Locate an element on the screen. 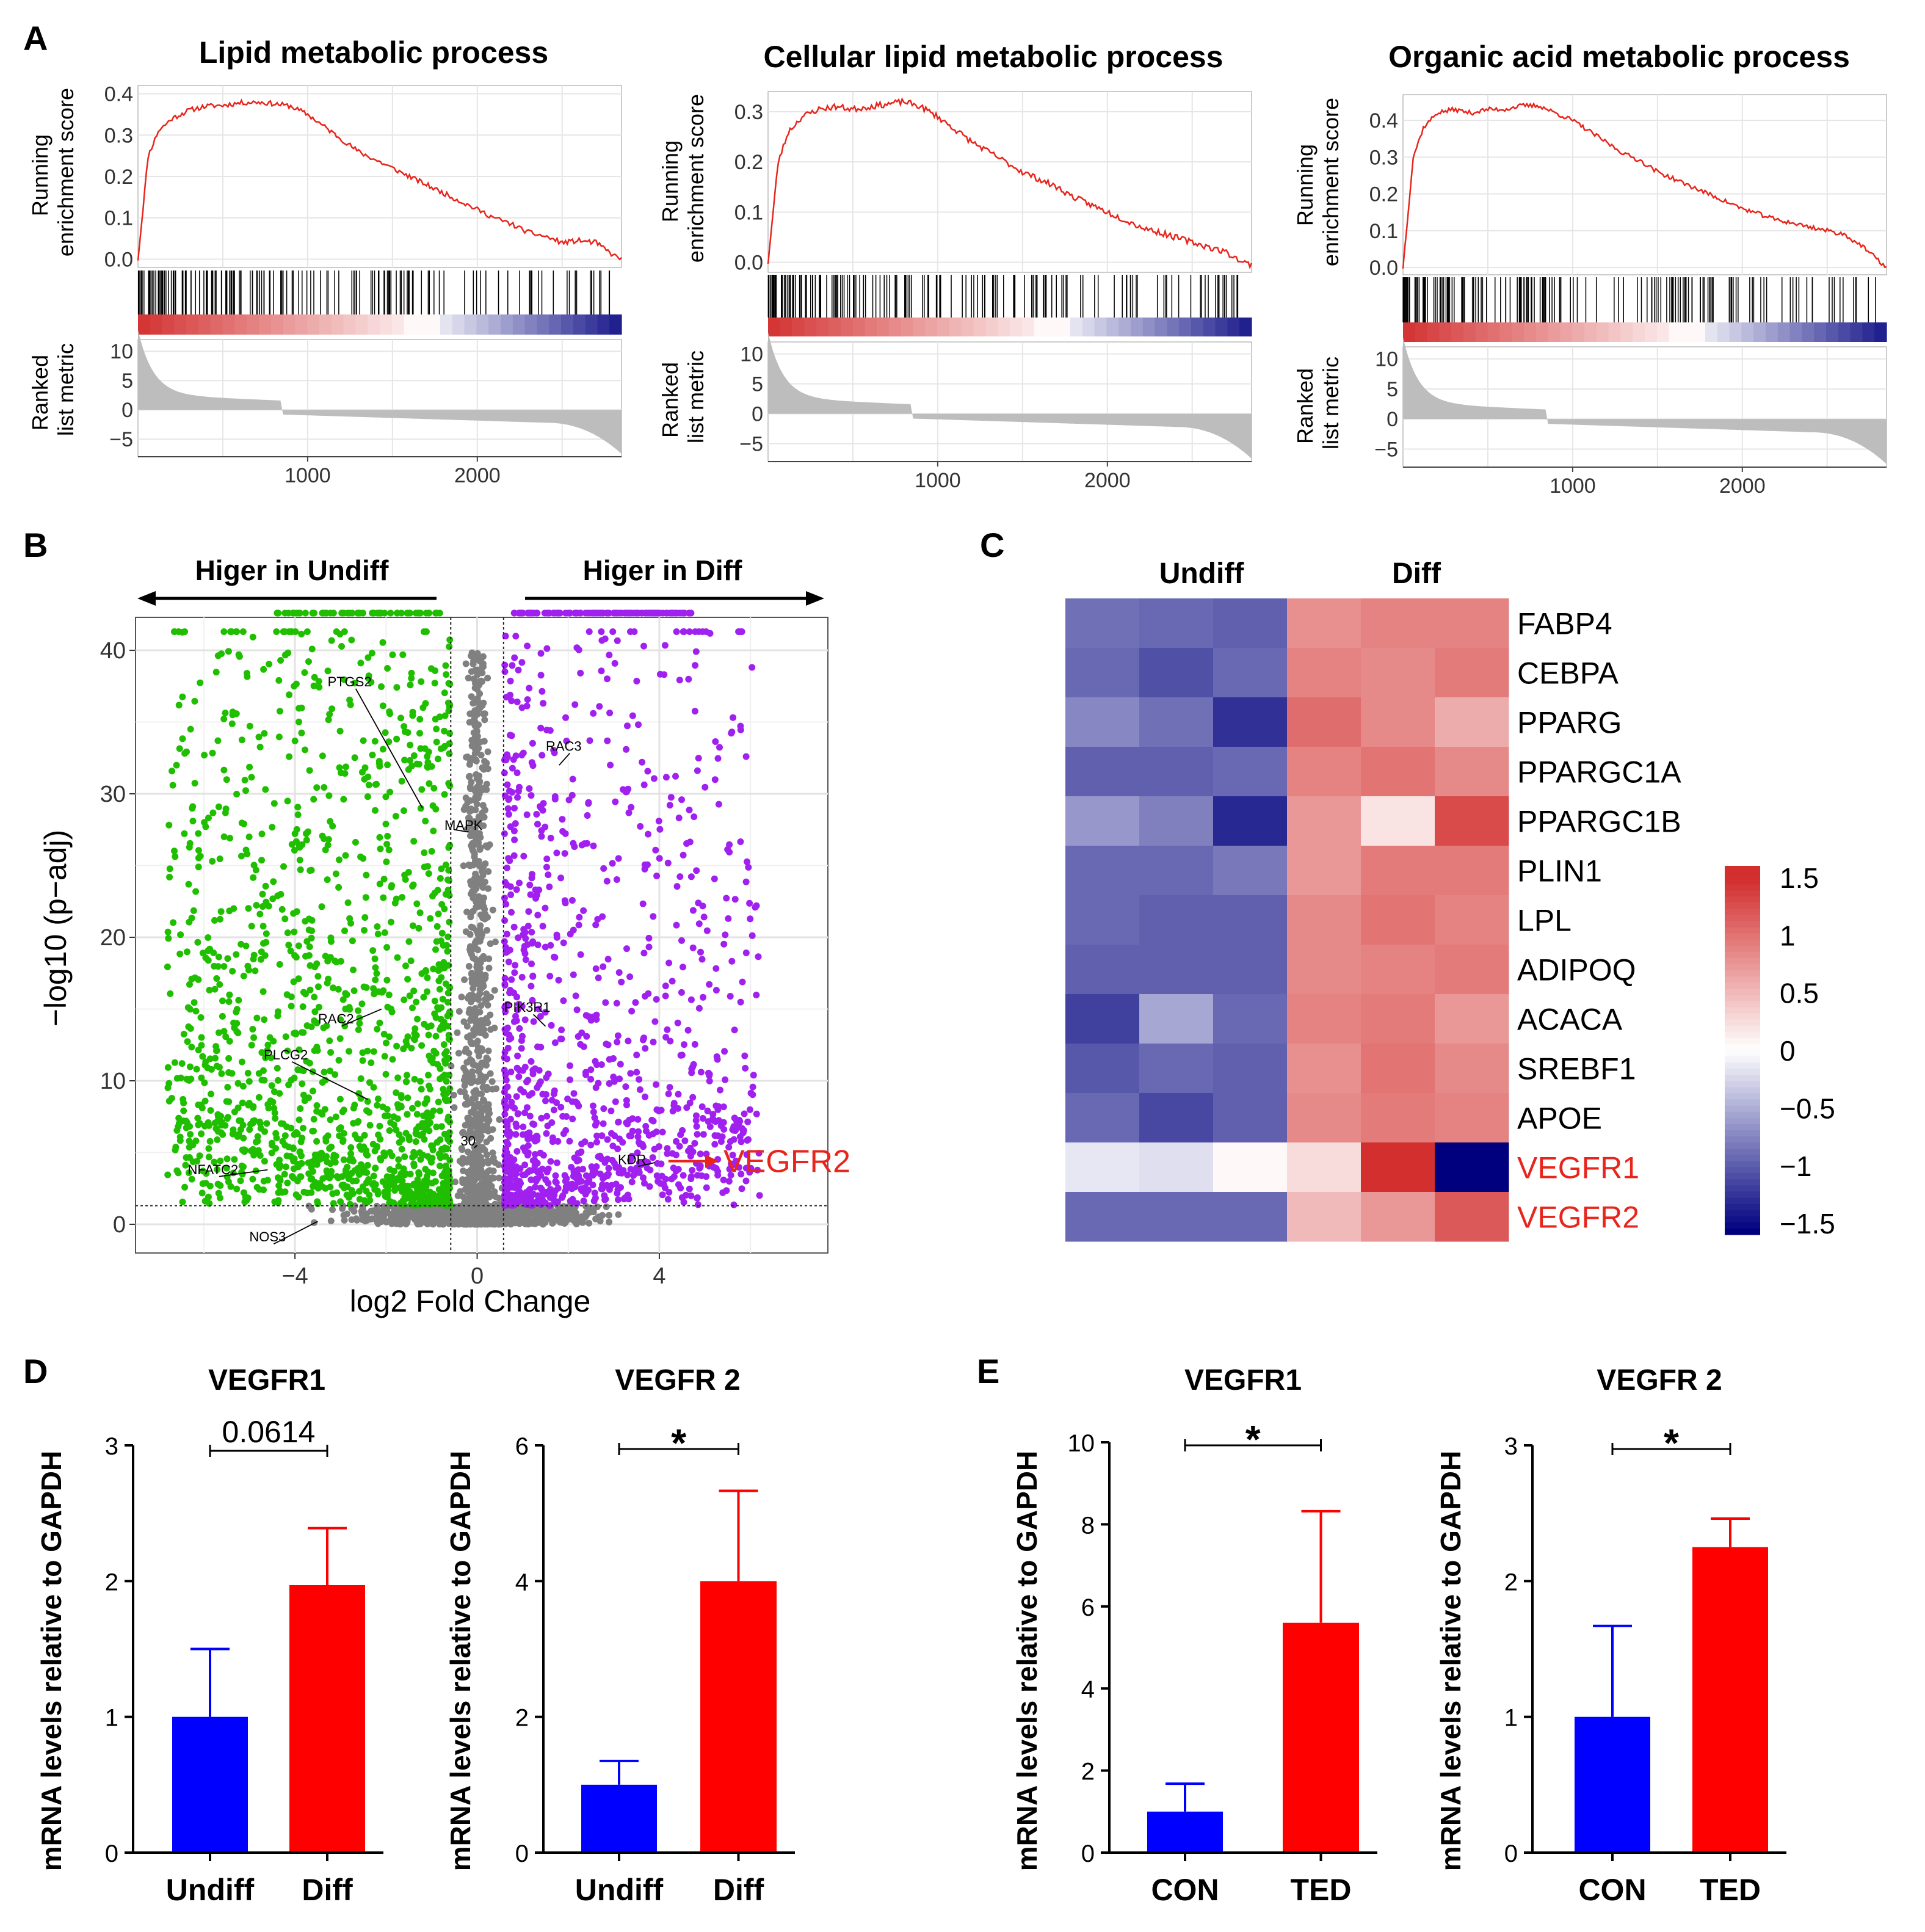 This screenshot has height=1932, width=1925. volcano-header-right: Higer in Diff is located at coordinates (662, 570).